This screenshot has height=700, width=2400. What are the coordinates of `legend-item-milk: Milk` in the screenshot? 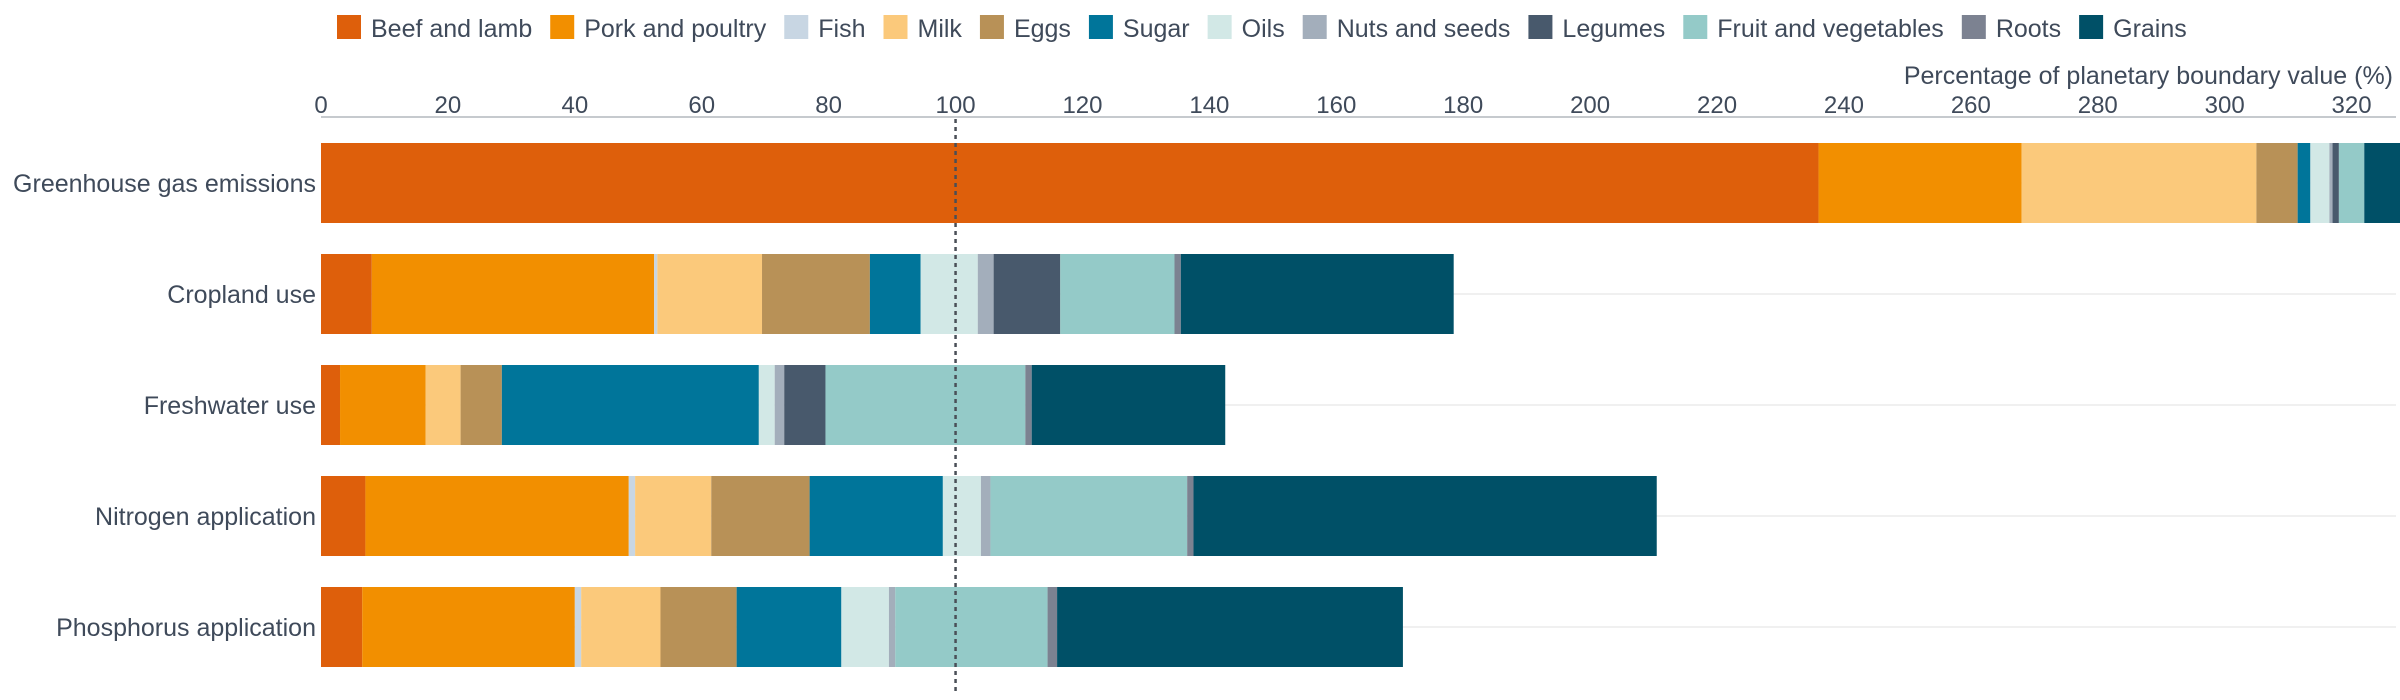 It's located at (922, 29).